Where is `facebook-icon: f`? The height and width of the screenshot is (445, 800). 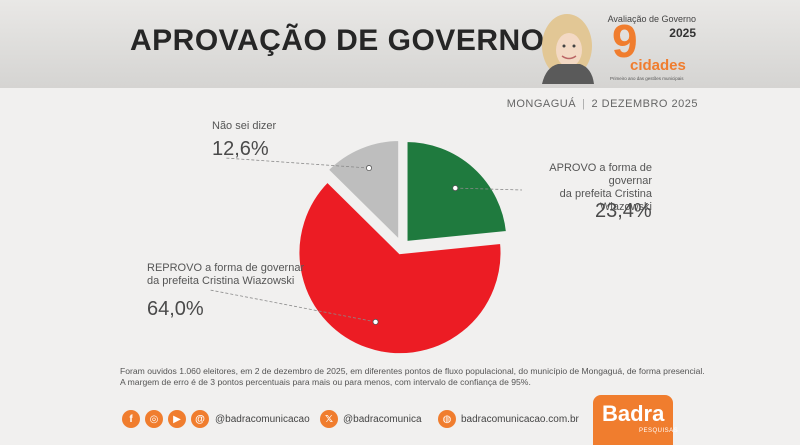 facebook-icon: f is located at coordinates (131, 419).